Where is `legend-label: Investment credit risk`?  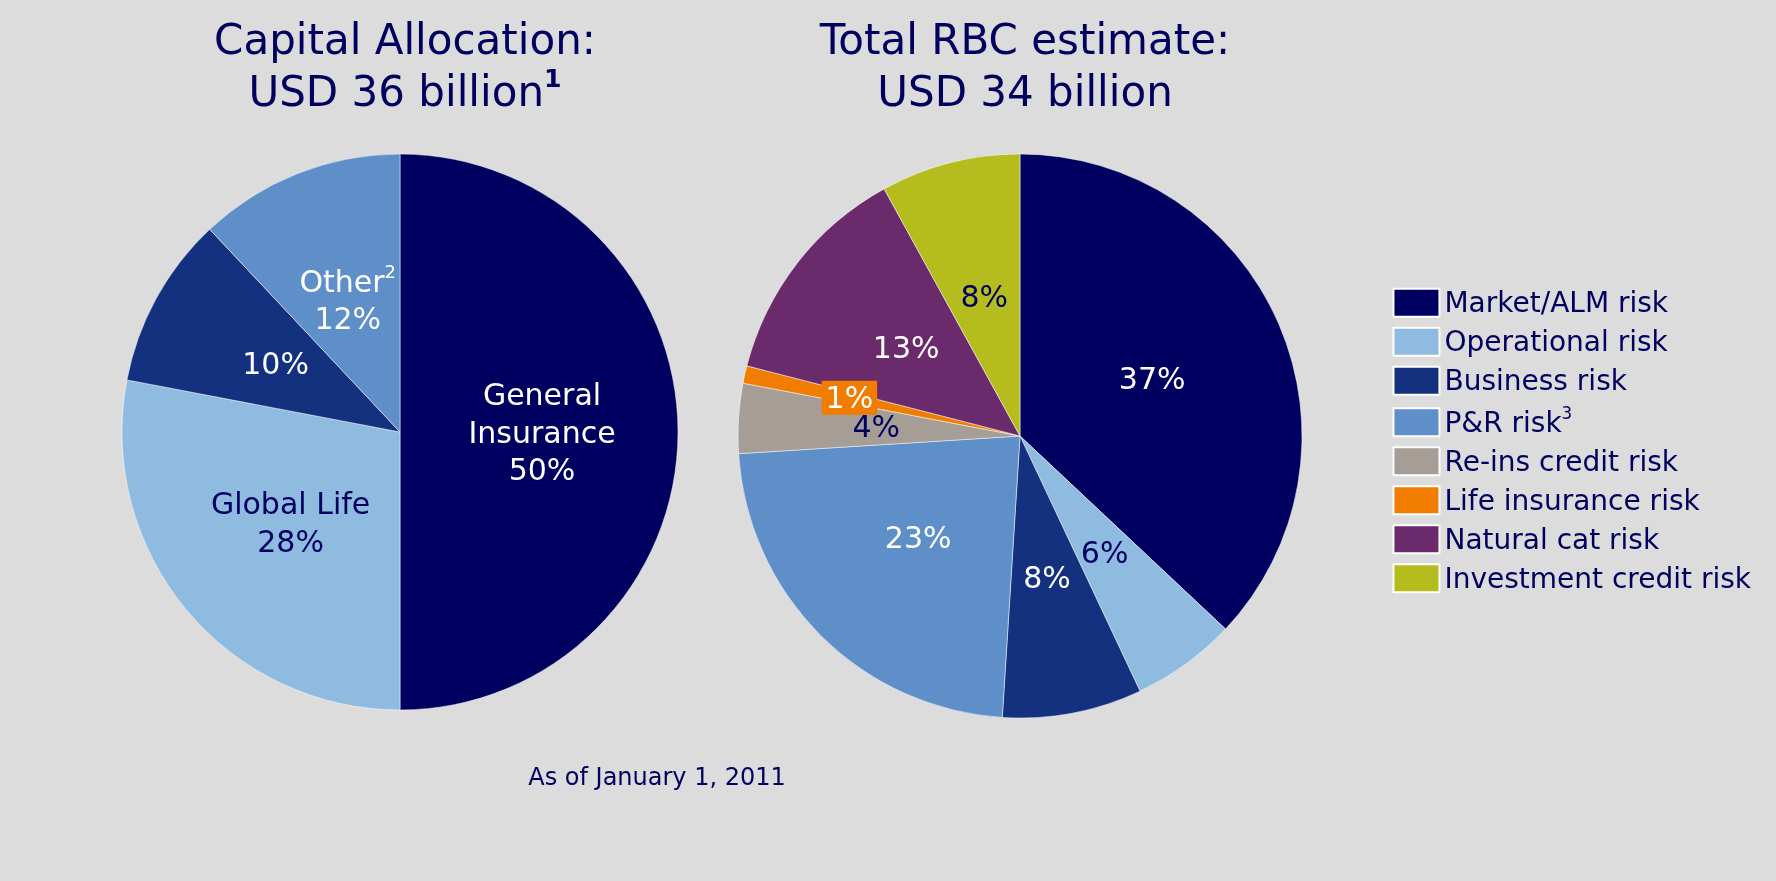 legend-label: Investment credit risk is located at coordinates (1598, 578).